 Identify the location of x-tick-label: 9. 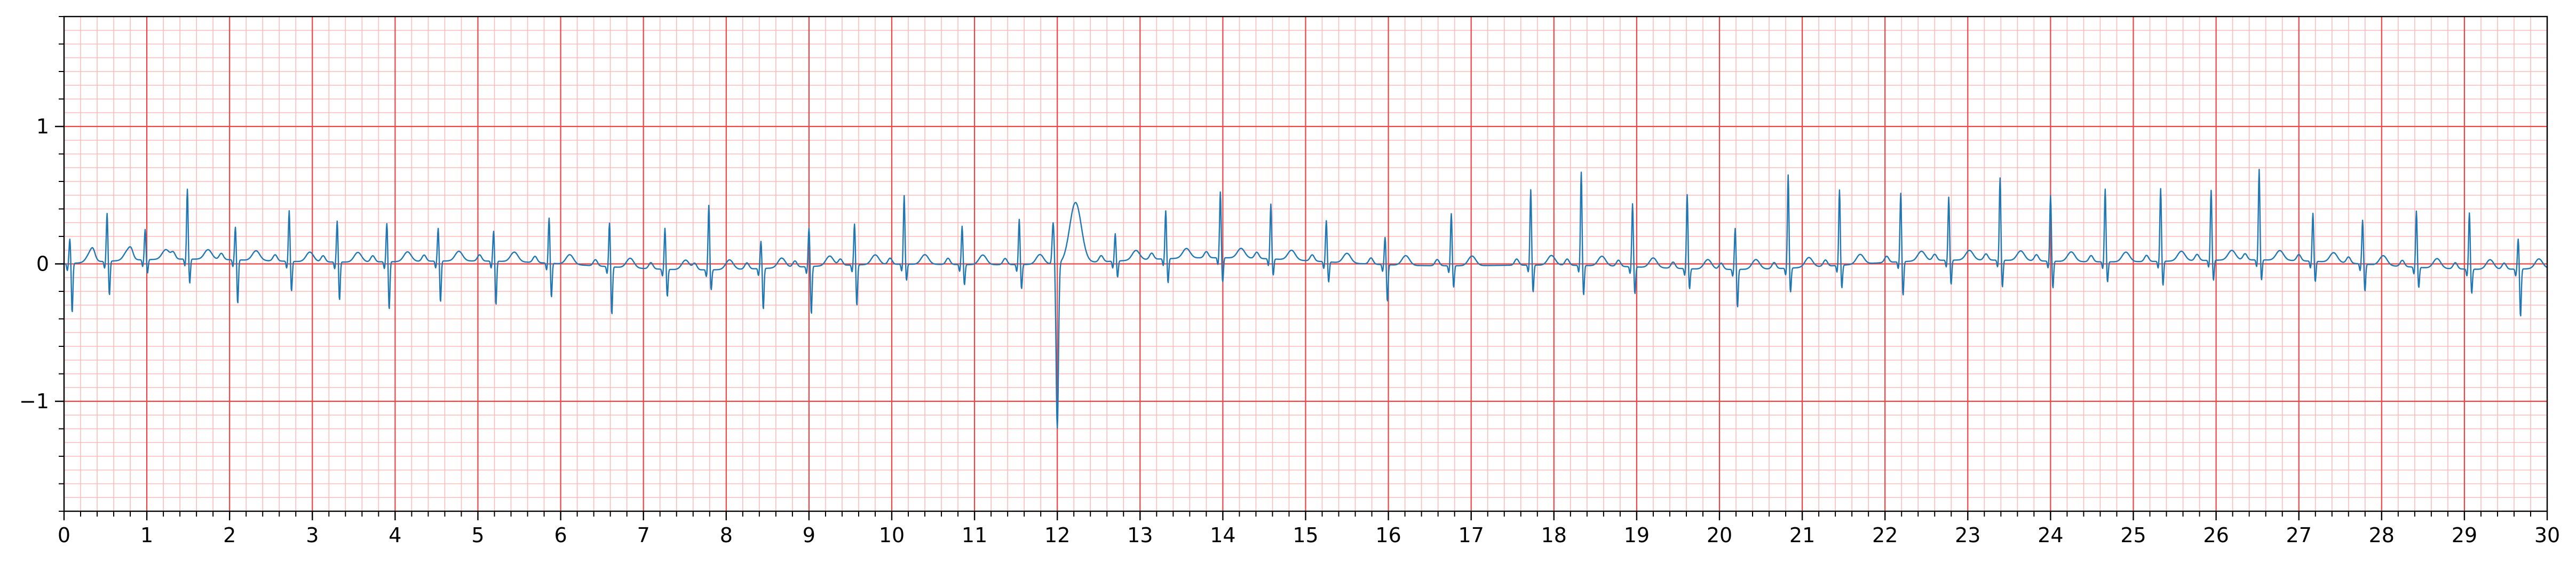
(809, 535).